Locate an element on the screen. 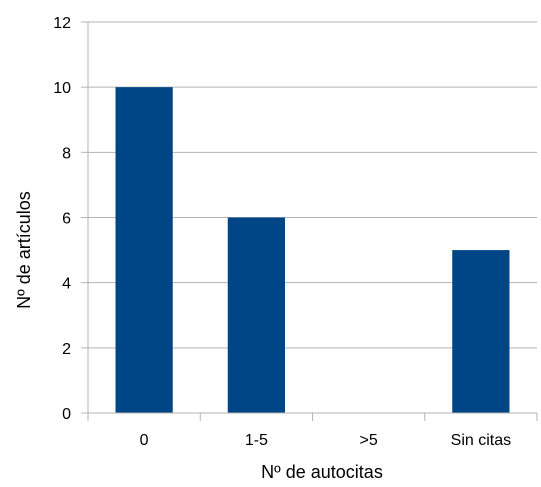 This screenshot has height=487, width=541. y-axis-title: Nº de artículos is located at coordinates (24, 250).